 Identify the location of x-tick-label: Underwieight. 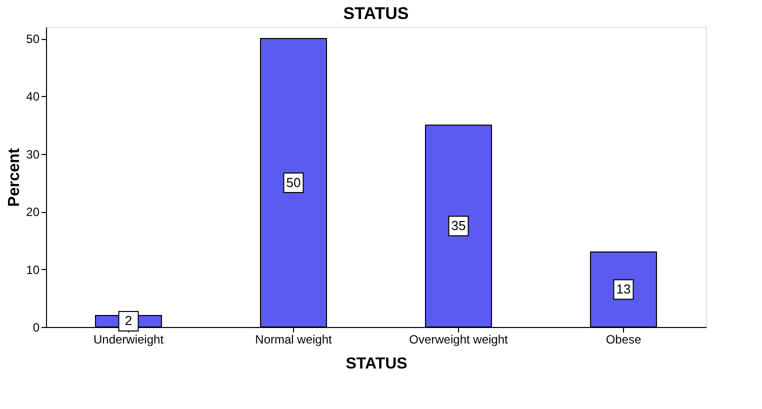
(128, 339).